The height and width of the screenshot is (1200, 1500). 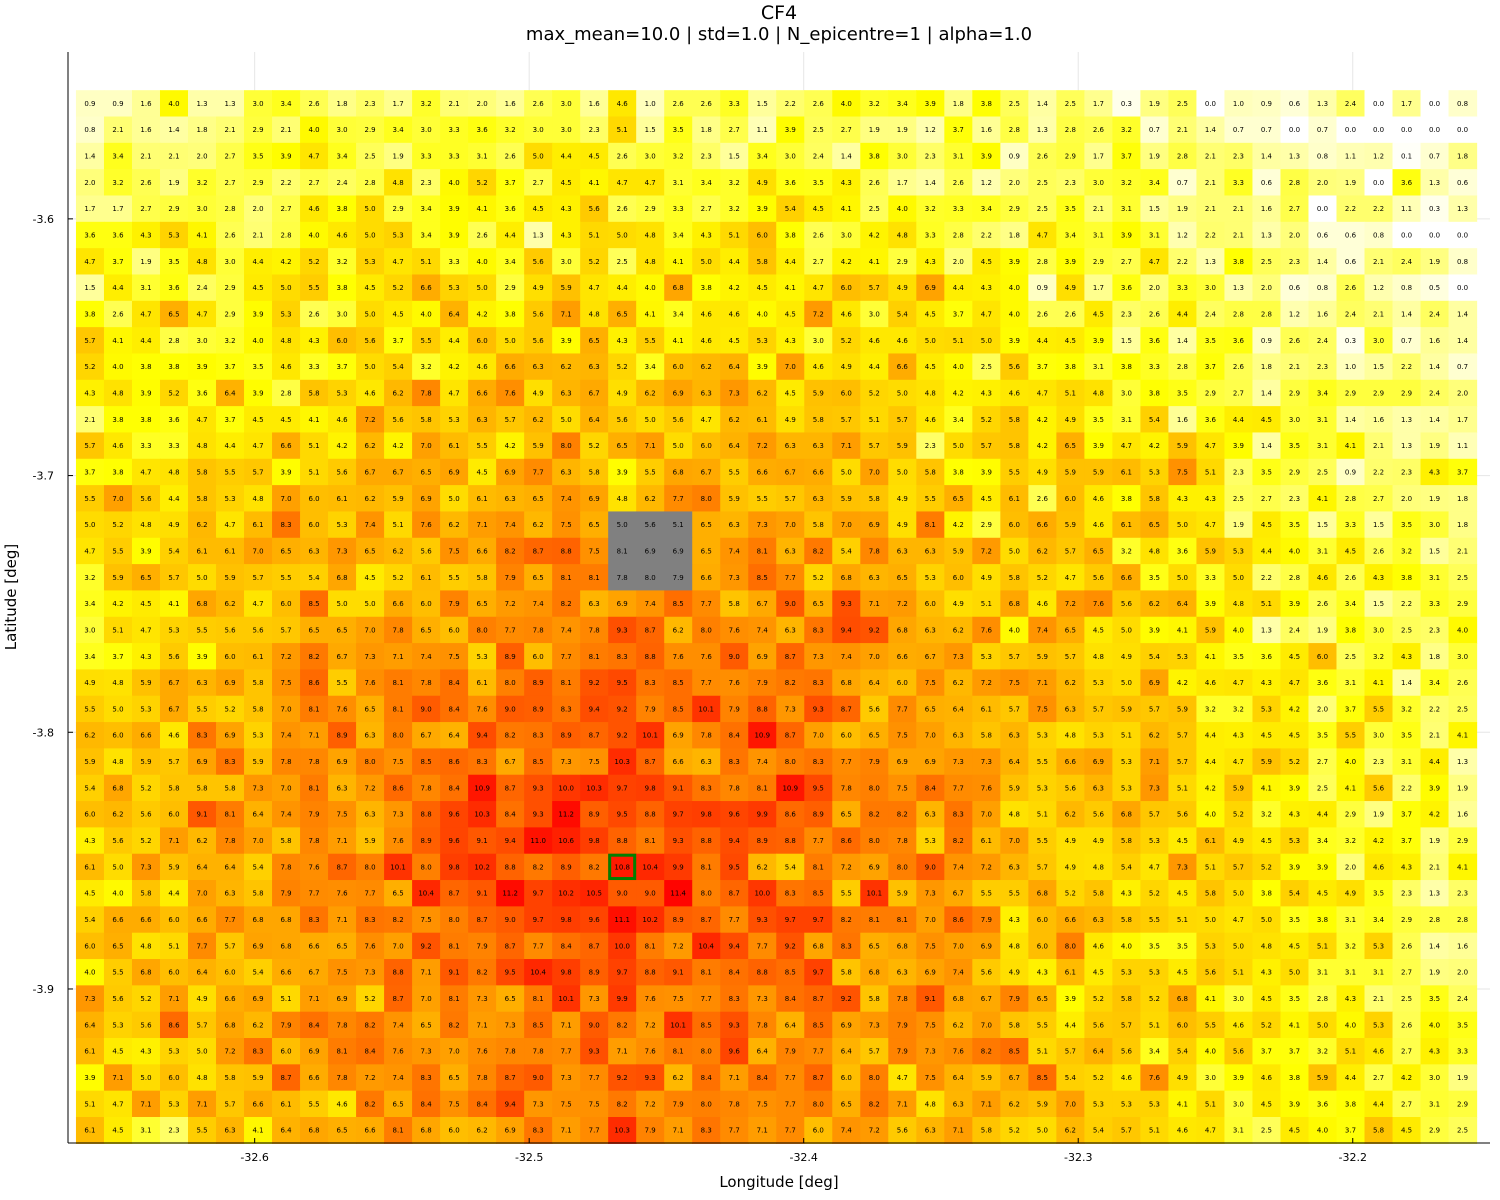 I want to click on cell-value-label: 8.0, so click(x=398, y=736).